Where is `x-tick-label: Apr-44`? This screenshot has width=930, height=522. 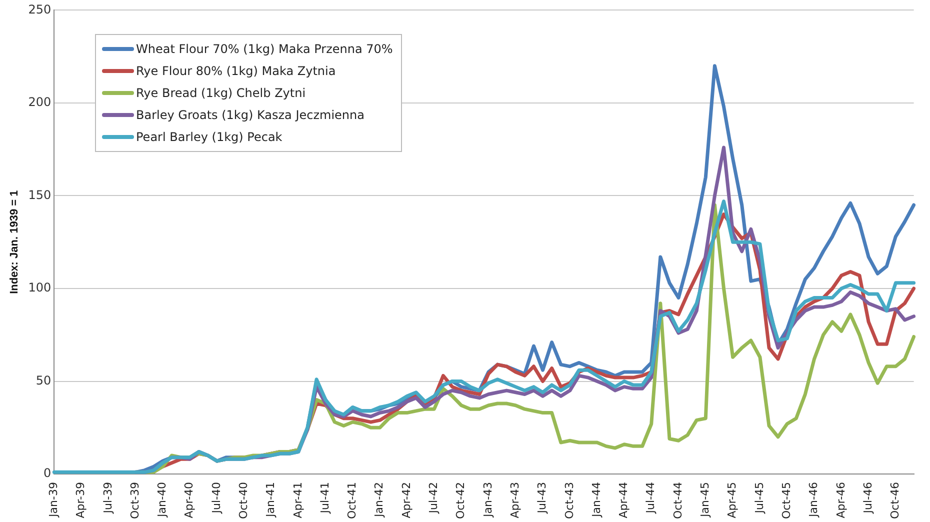 x-tick-label: Apr-44 is located at coordinates (623, 500).